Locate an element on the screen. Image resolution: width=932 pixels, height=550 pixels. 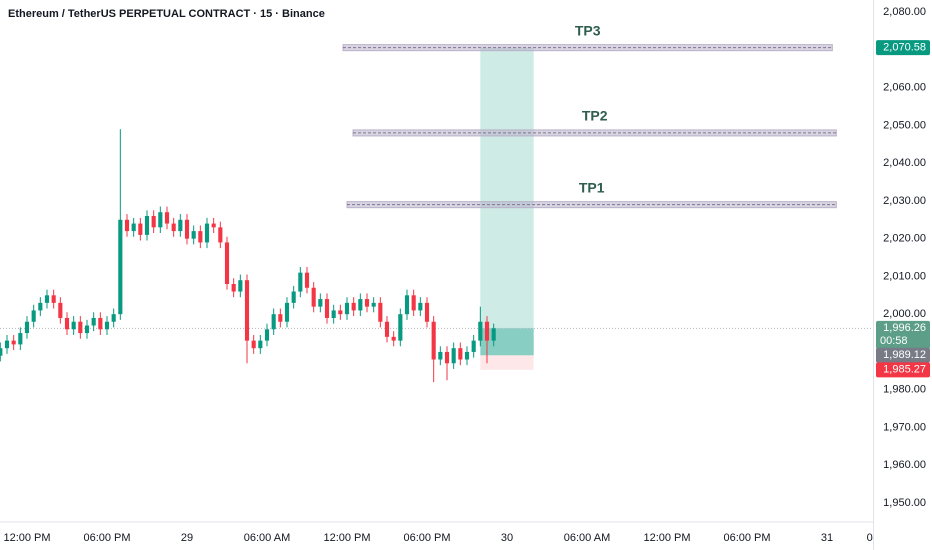
y-tick-label: 2,020.00 is located at coordinates (904, 239).